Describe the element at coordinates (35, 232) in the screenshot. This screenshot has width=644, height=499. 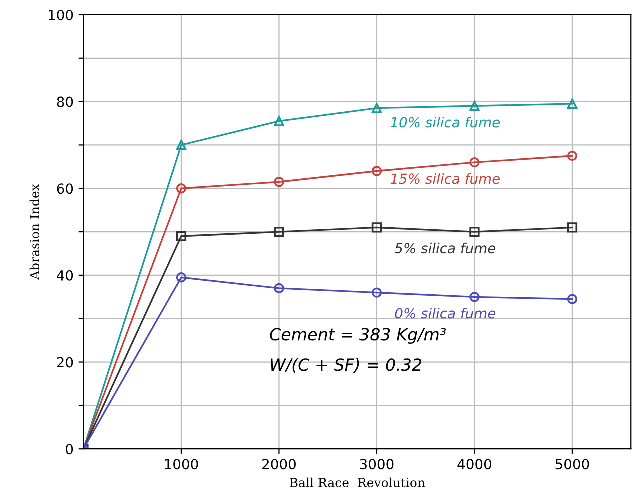
I see `y-axis-title: Abrasion Index` at that location.